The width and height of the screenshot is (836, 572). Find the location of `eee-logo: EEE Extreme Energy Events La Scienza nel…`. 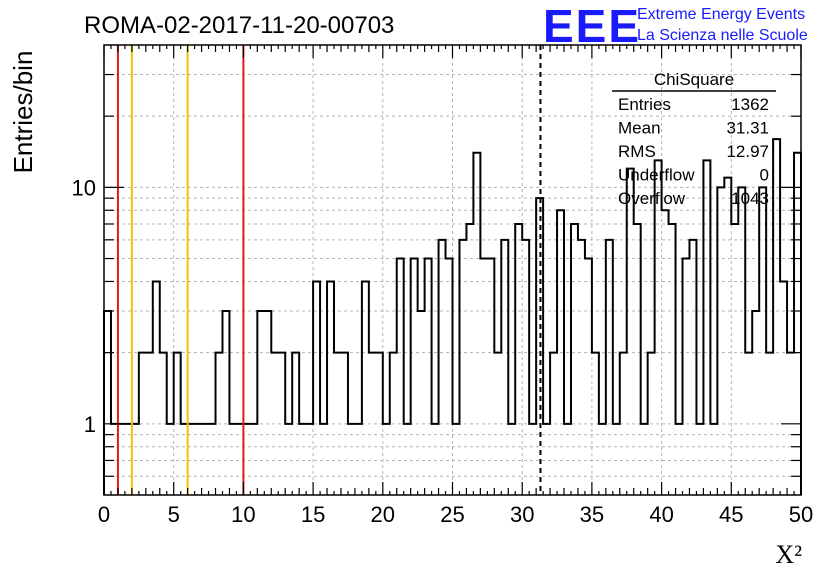

eee-logo: EEE Extreme Energy Events La Scienza nel… is located at coordinates (675, 26).